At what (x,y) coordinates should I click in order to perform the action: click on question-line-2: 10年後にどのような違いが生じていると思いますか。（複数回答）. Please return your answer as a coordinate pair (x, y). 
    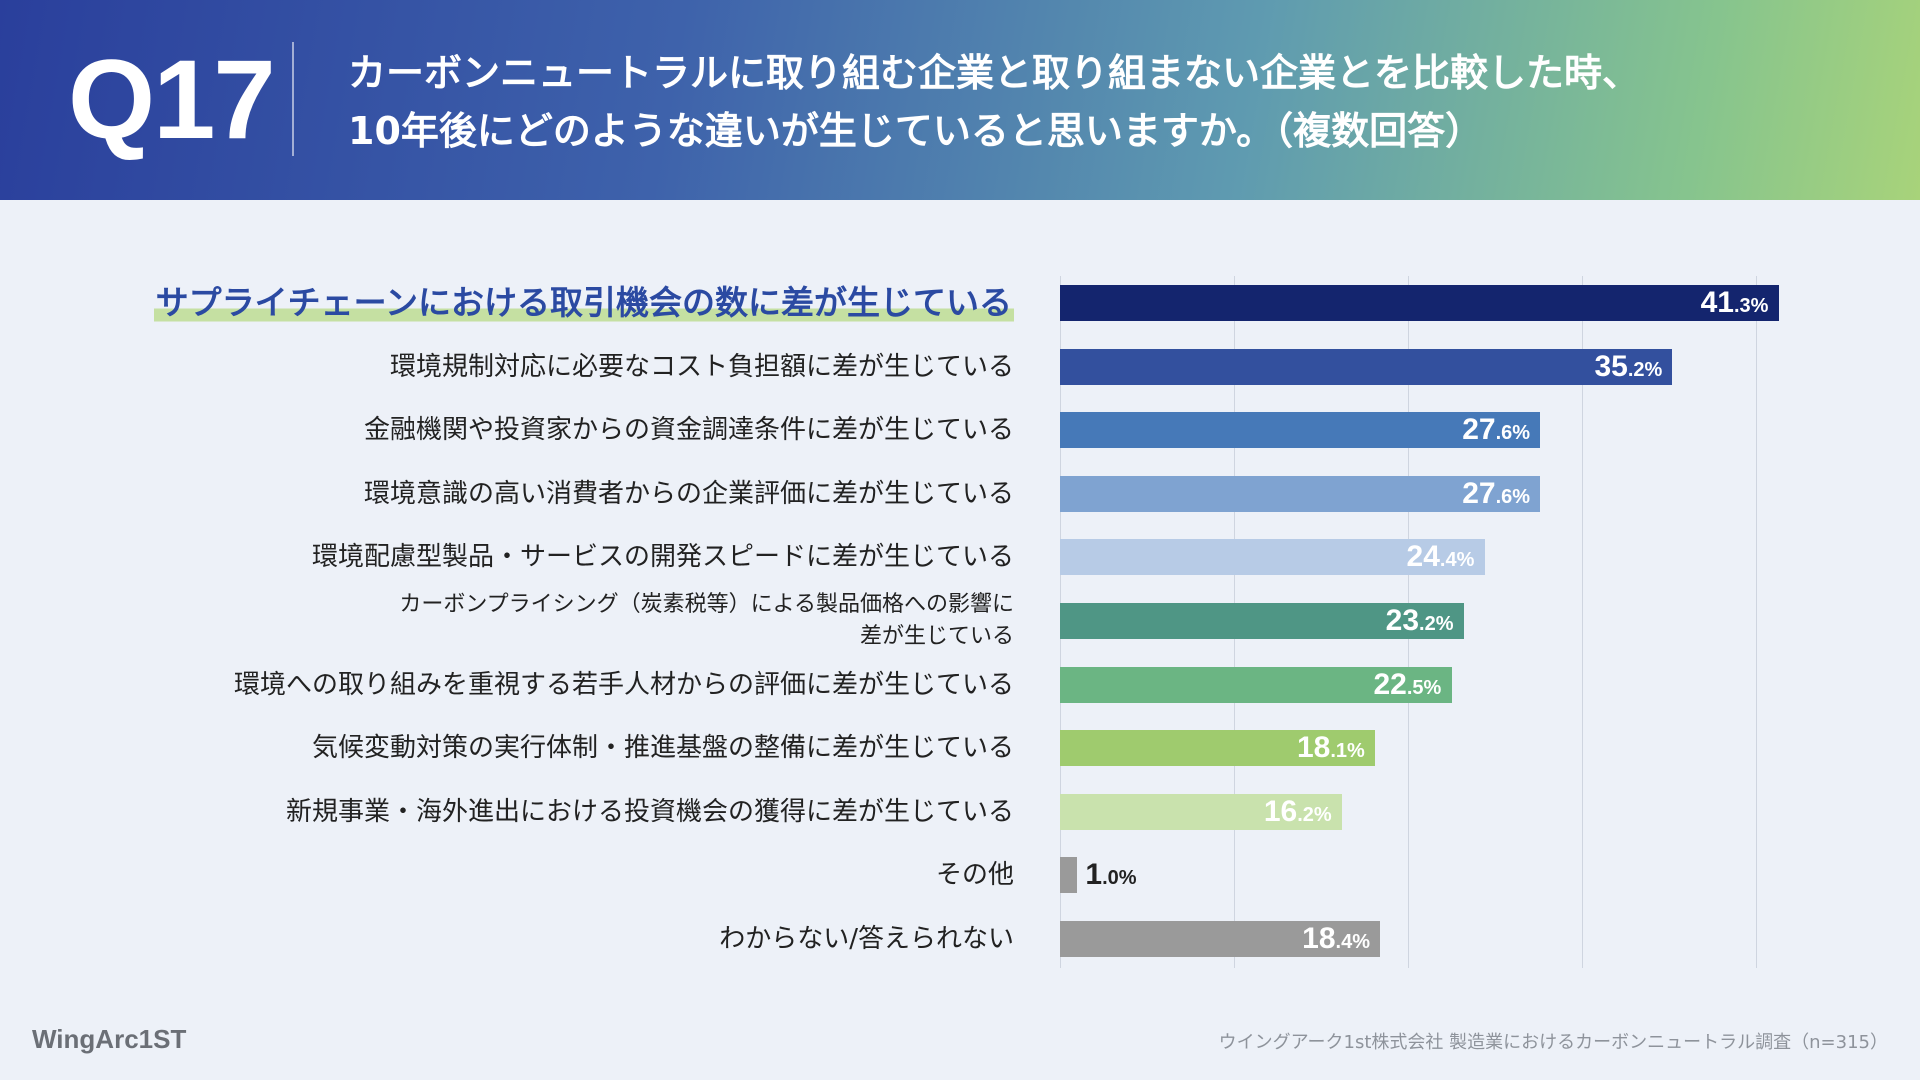
    Looking at the image, I should click on (916, 131).